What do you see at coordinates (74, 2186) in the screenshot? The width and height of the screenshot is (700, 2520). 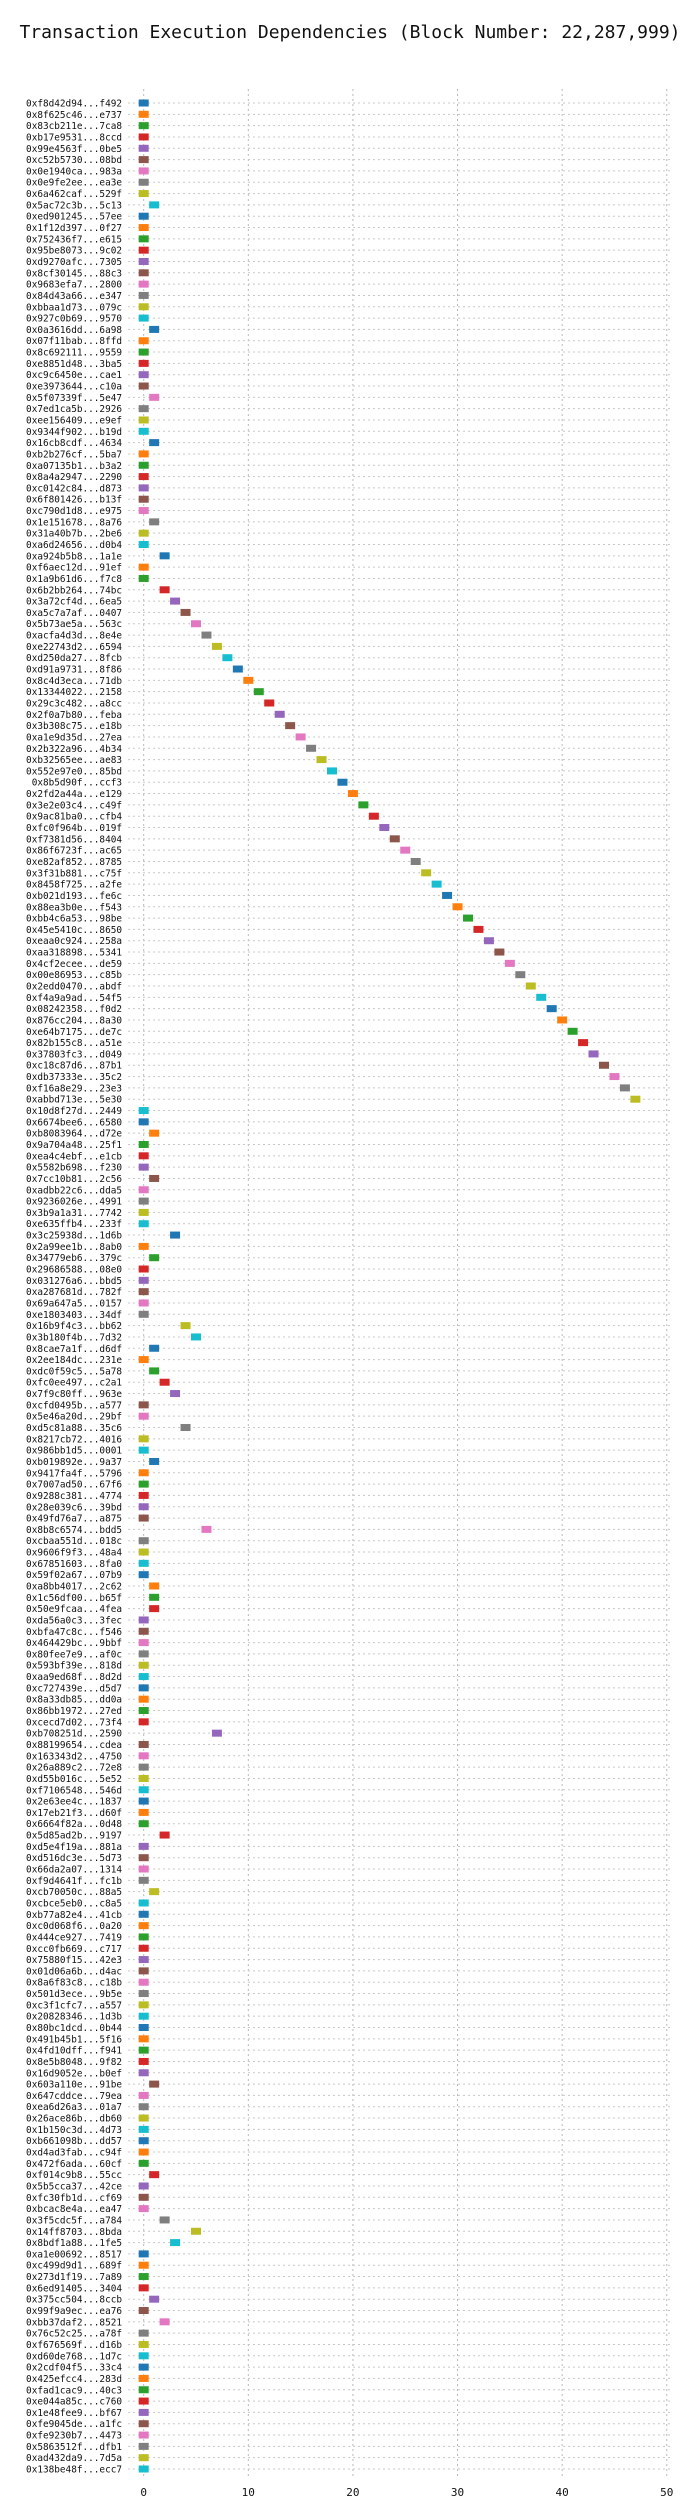 I see `tx-hash-label: 0x5b5cca37...42ce` at bounding box center [74, 2186].